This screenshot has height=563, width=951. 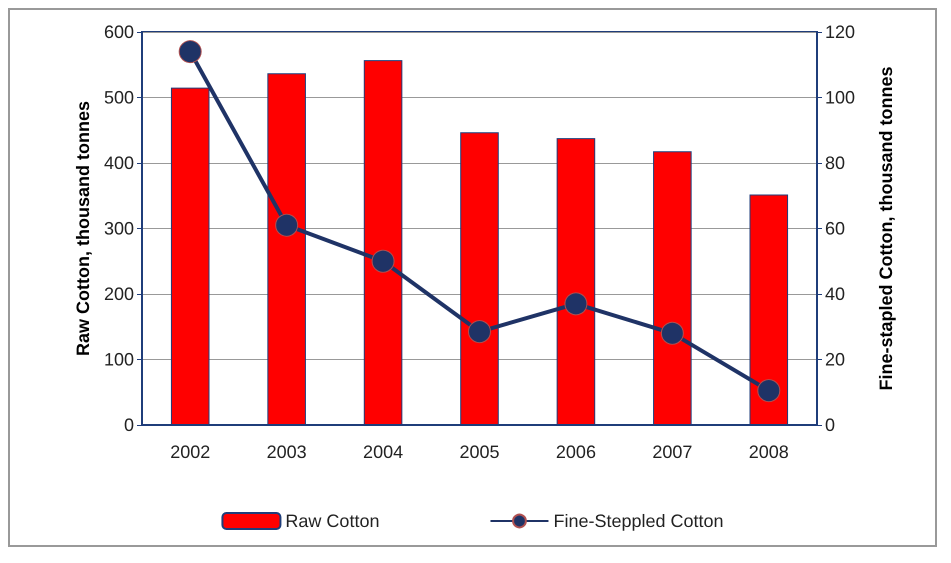 What do you see at coordinates (886, 228) in the screenshot?
I see `y2-axis-title: Fine-stapled Cotton, thousand tonnes` at bounding box center [886, 228].